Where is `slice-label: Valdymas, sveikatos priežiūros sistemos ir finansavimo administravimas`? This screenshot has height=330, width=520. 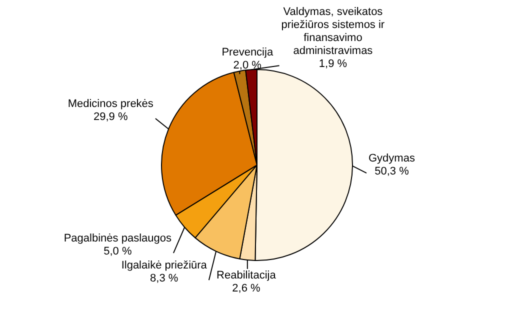 slice-label: Valdymas, sveikatos priežiūros sistemos ir finansavimo administravimas is located at coordinates (333, 32).